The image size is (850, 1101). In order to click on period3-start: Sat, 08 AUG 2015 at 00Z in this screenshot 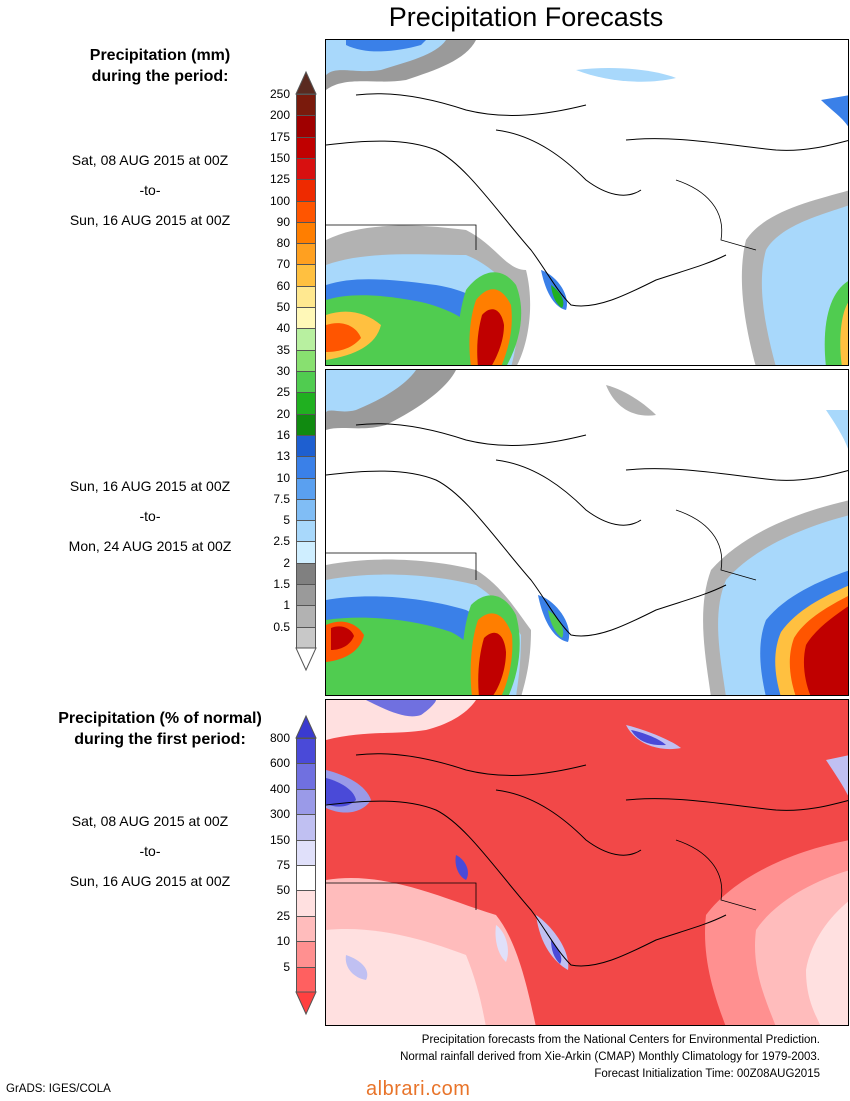, I will do `click(150, 821)`.